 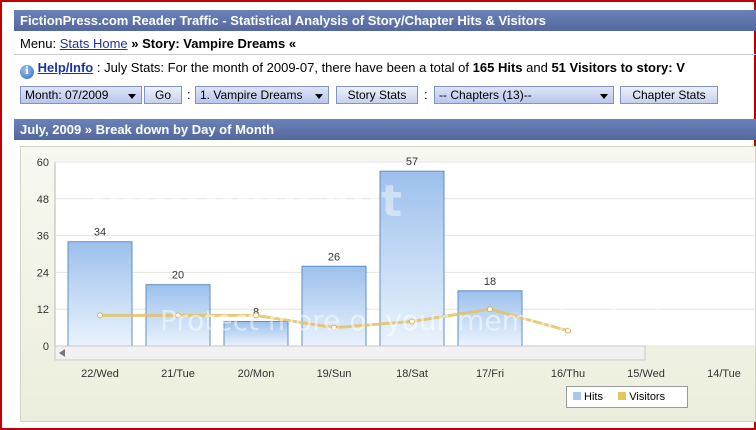 I want to click on x-tick-label: 21/Tue, so click(x=178, y=374).